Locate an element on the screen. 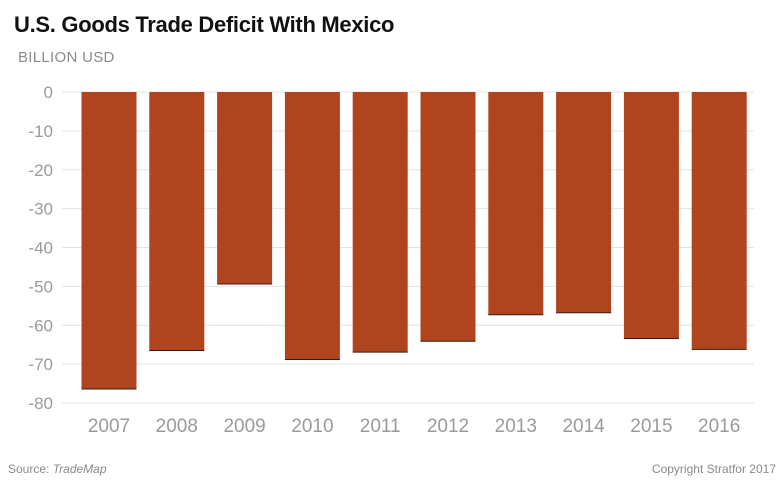 This screenshot has width=784, height=498. x-tick-label: 2007 is located at coordinates (109, 426).